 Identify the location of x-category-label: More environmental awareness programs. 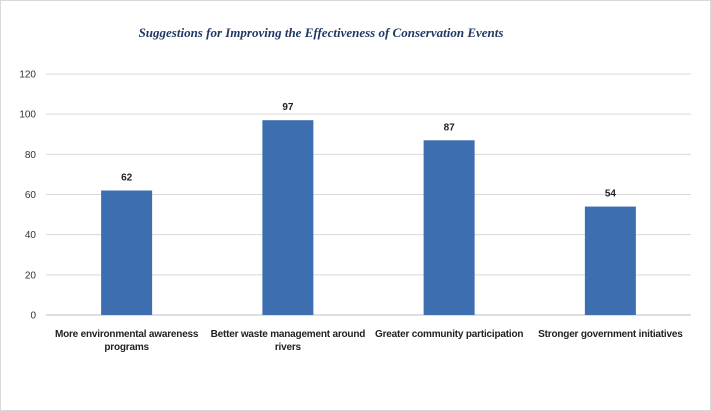
(126, 341).